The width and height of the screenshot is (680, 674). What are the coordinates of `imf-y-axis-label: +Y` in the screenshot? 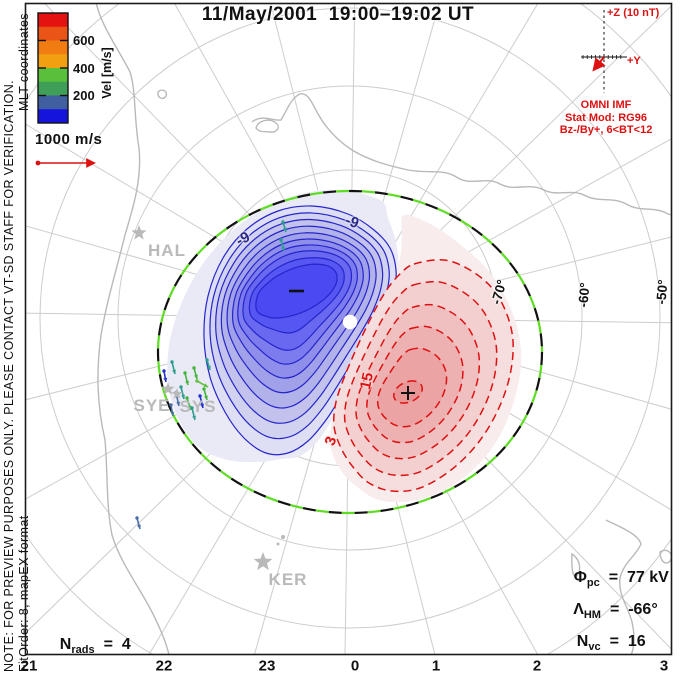 It's located at (634, 61).